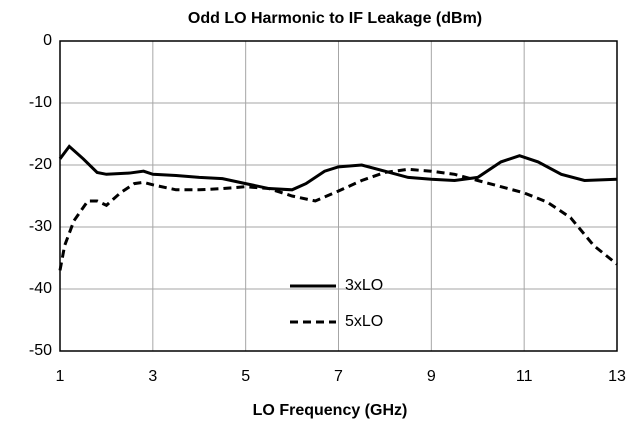 This screenshot has width=640, height=424. Describe the element at coordinates (60, 376) in the screenshot. I see `x-tick-label: 1` at that location.